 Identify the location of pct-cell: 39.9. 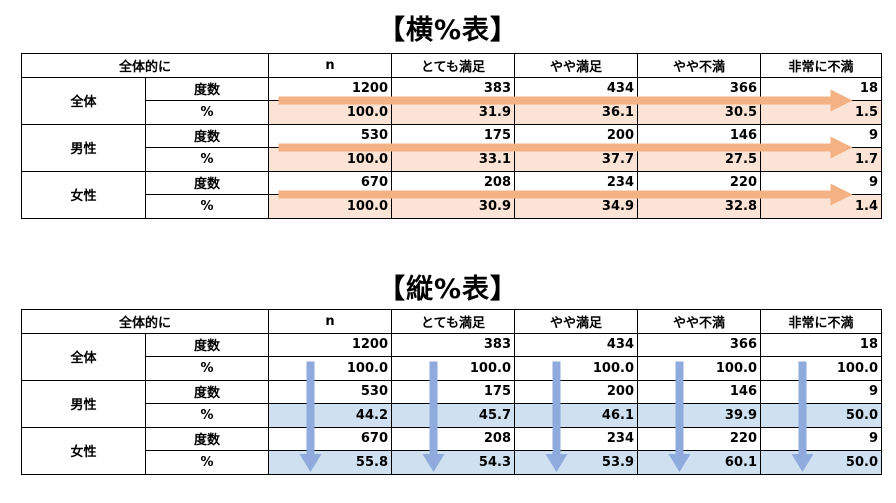
(699, 415).